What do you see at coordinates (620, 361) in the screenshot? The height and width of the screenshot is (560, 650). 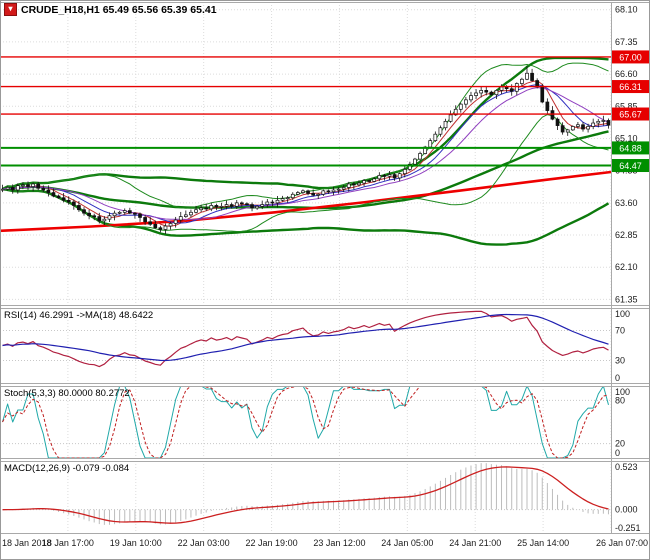 I see `rsi-tick-label: 30` at bounding box center [620, 361].